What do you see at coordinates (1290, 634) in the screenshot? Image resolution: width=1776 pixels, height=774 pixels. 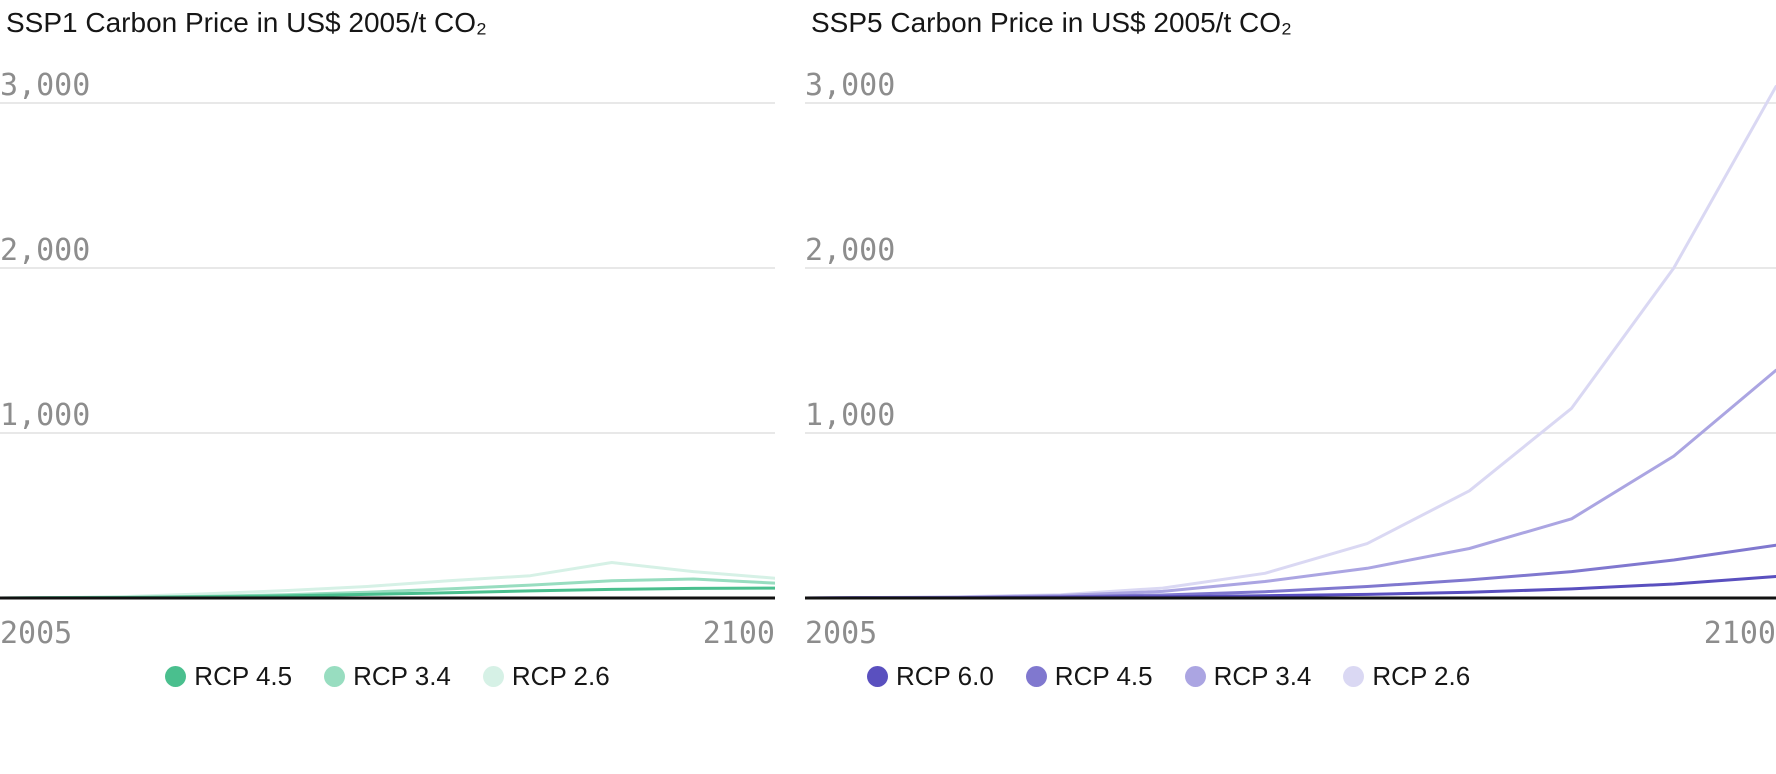 I see `x-axis-labels-ssp5: 2005 2100` at bounding box center [1290, 634].